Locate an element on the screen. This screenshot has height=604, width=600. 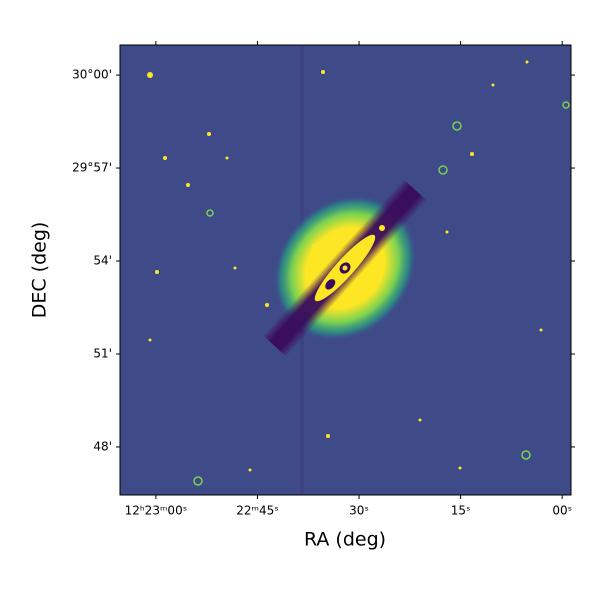
y-tick-label: 54' is located at coordinates (102, 261).